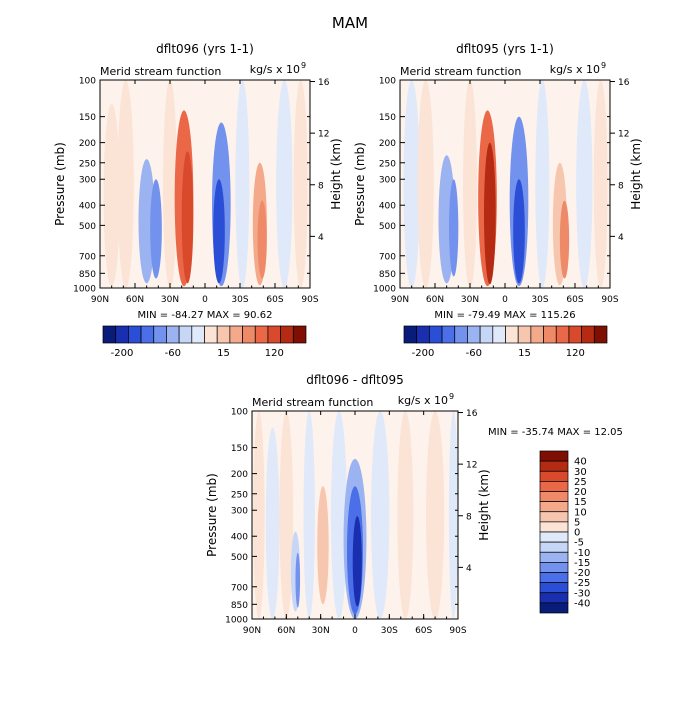 This screenshot has width=700, height=704. What do you see at coordinates (423, 353) in the screenshot?
I see `colorbar-label: -200` at bounding box center [423, 353].